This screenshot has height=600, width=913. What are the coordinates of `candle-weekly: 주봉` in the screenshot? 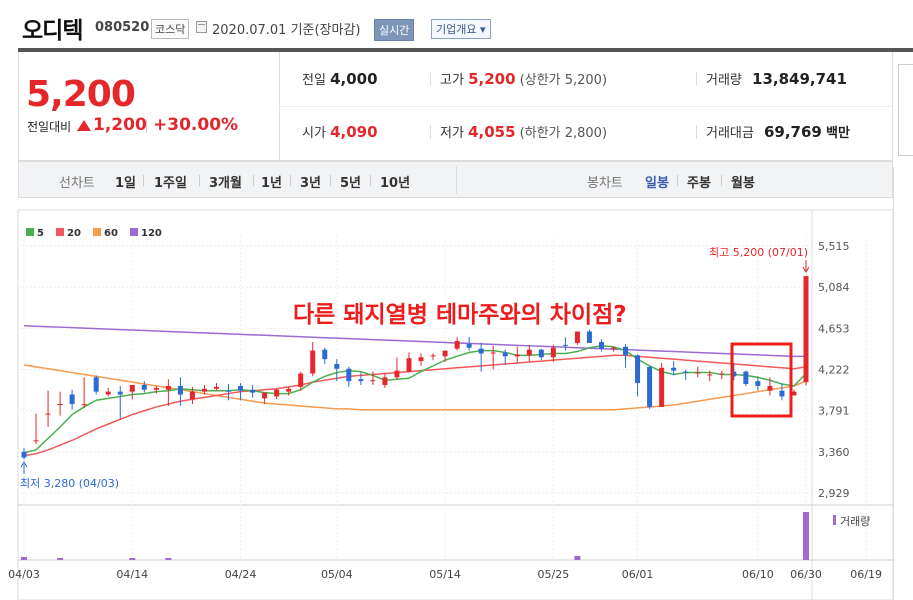 It's located at (699, 183).